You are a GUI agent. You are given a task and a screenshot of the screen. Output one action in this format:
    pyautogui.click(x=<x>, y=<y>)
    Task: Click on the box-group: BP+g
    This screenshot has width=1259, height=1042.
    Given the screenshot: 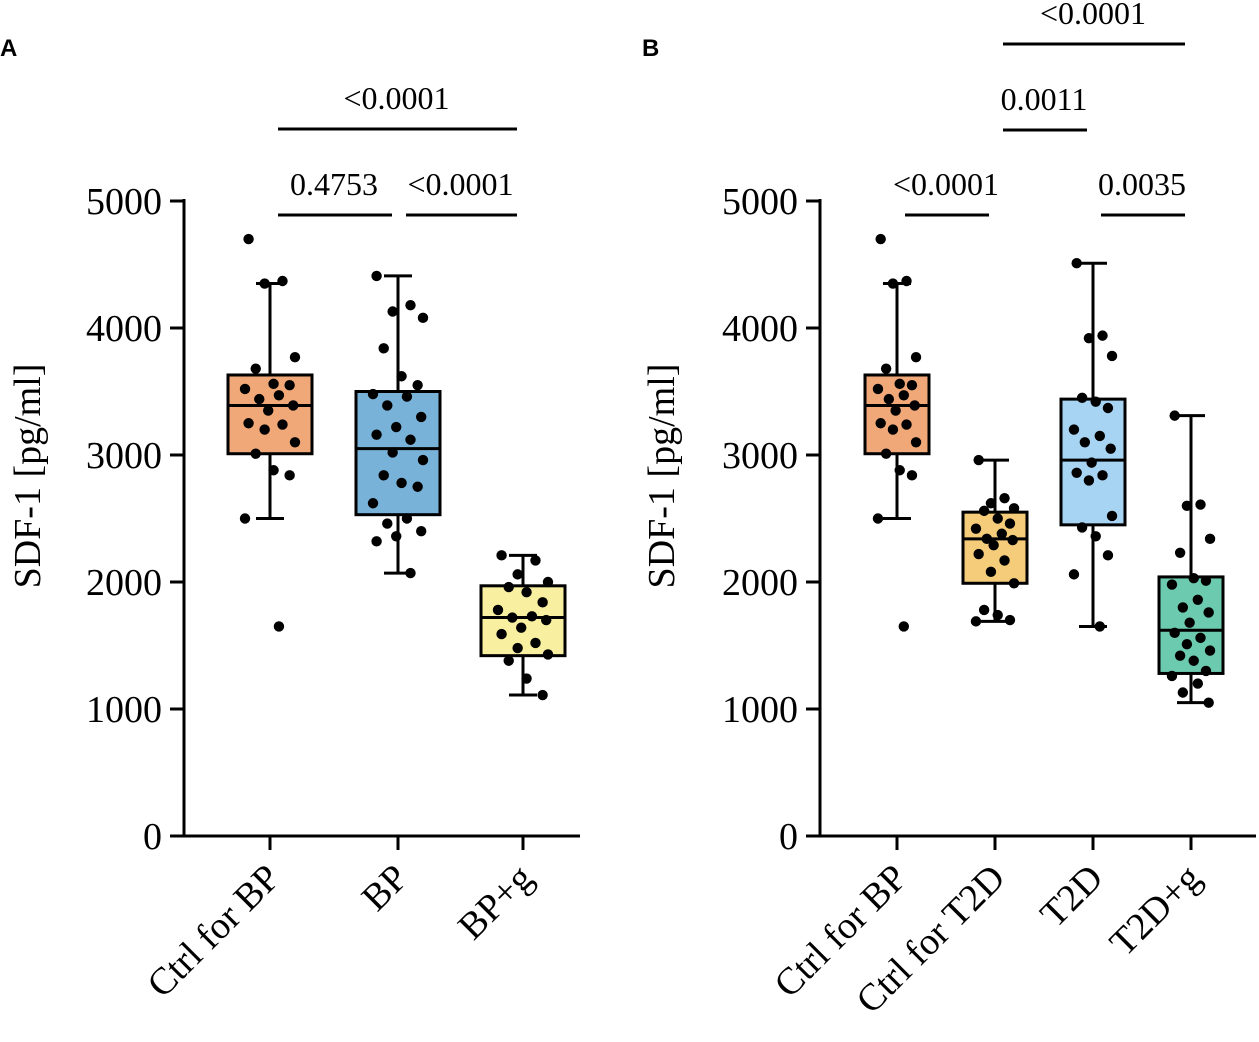 What is the action you would take?
    pyautogui.click(x=508, y=749)
    